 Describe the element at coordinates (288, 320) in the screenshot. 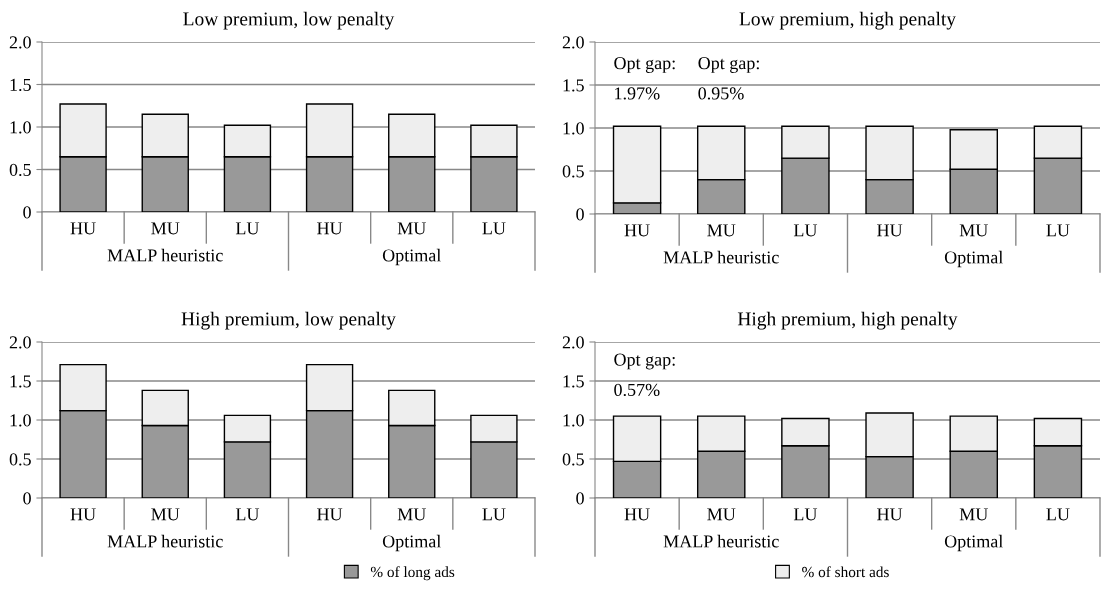

I see `chart-title: High premium, low penalty` at that location.